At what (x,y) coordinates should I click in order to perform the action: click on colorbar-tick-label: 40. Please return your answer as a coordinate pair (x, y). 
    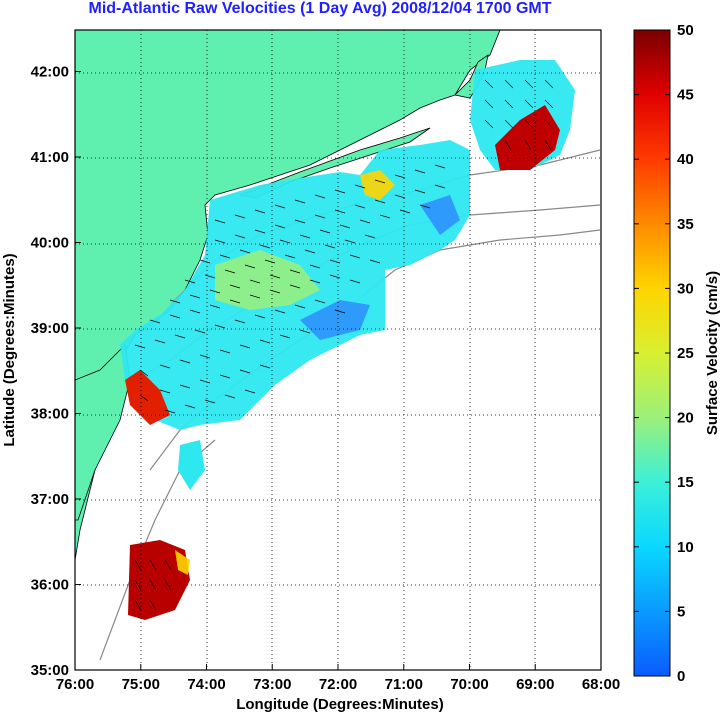
    Looking at the image, I should click on (685, 159).